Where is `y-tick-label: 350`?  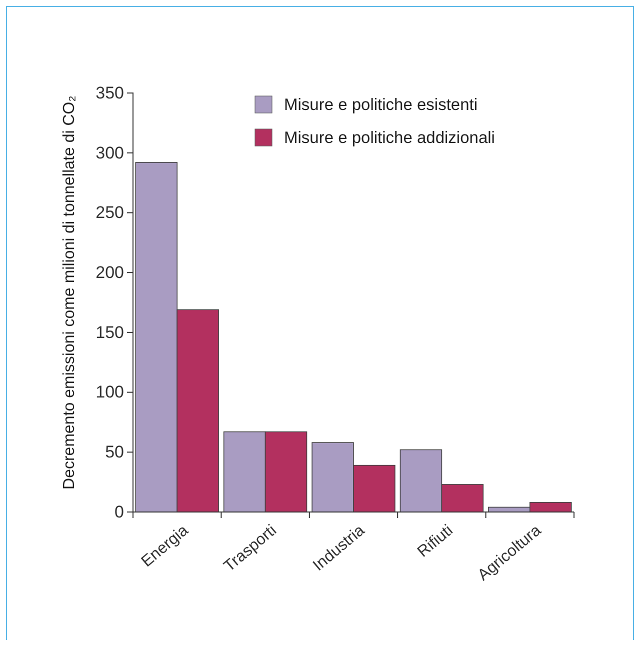
y-tick-label: 350 is located at coordinates (110, 92).